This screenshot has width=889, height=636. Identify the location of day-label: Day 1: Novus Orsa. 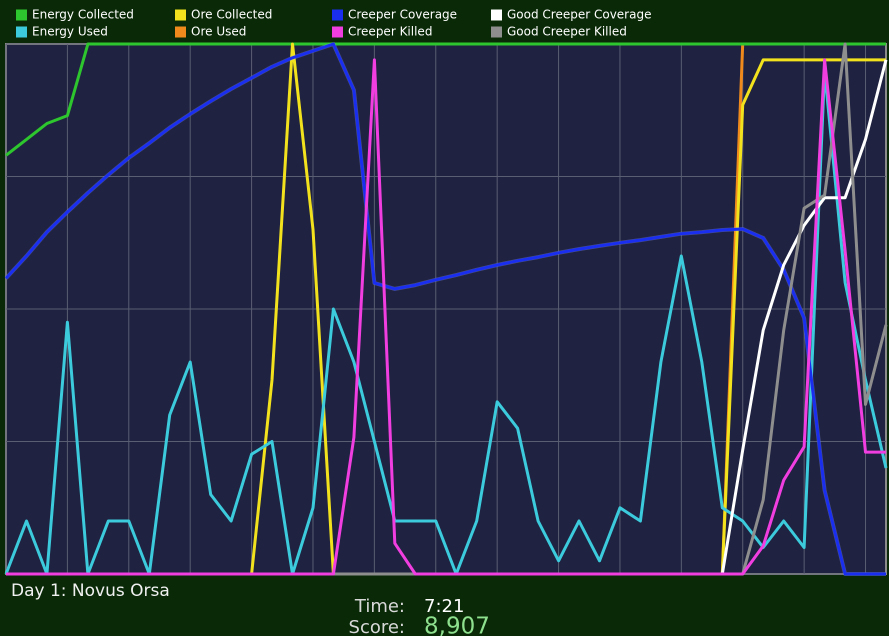
(90, 591).